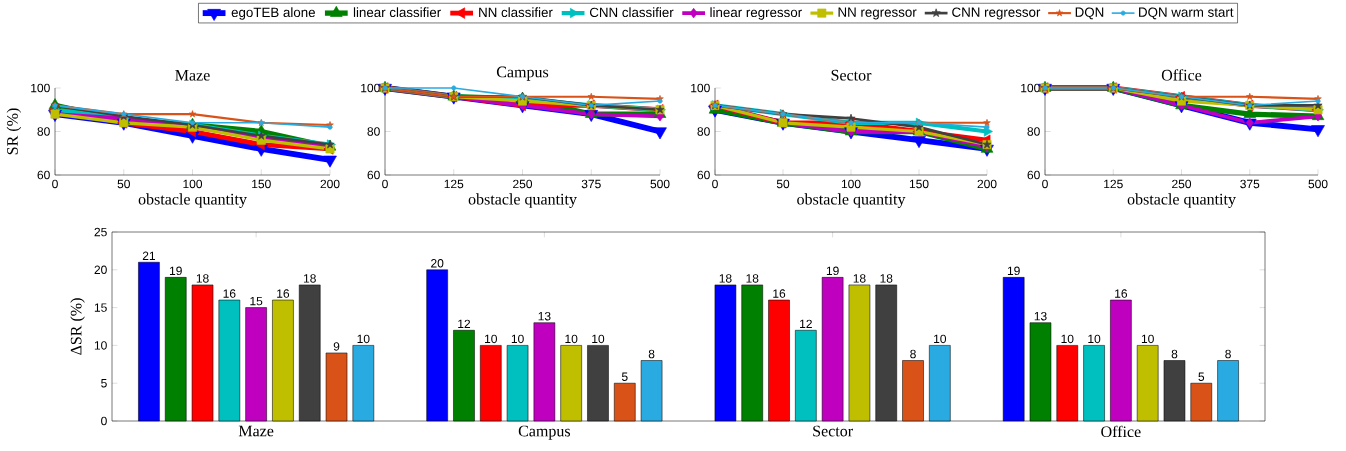  What do you see at coordinates (437, 263) in the screenshot?
I see `data-label: 20` at bounding box center [437, 263].